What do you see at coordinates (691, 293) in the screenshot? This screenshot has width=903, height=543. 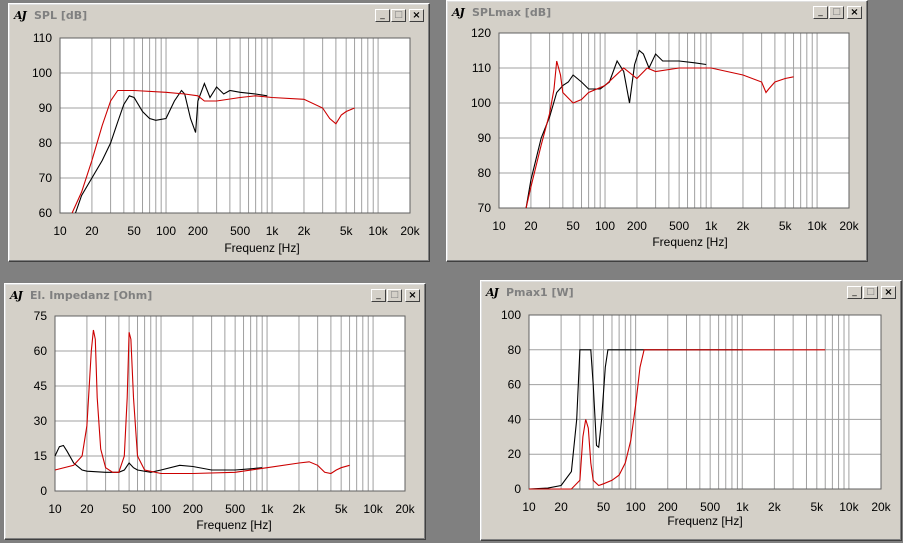 I see `pmax-titlebar: AJ Pmax1 [W] _ □ ×` at bounding box center [691, 293].